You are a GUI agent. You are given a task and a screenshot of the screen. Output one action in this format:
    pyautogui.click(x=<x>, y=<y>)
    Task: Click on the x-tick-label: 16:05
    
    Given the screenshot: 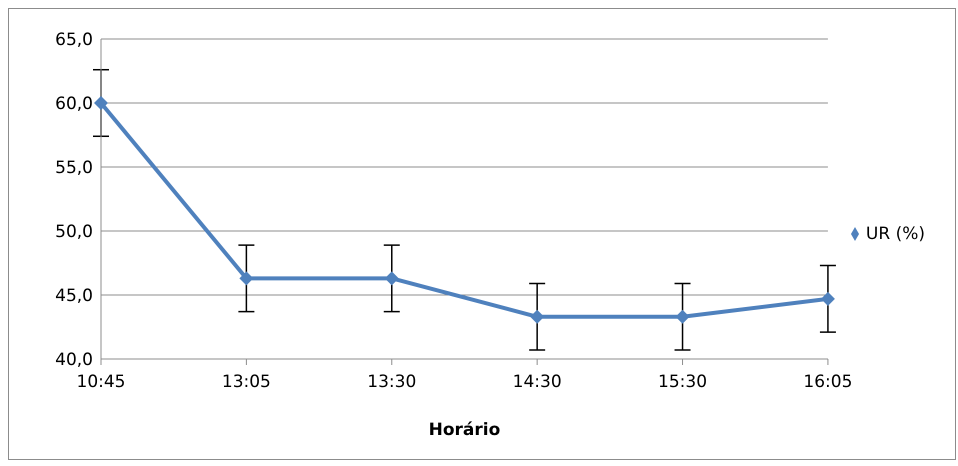 What is the action you would take?
    pyautogui.click(x=827, y=382)
    